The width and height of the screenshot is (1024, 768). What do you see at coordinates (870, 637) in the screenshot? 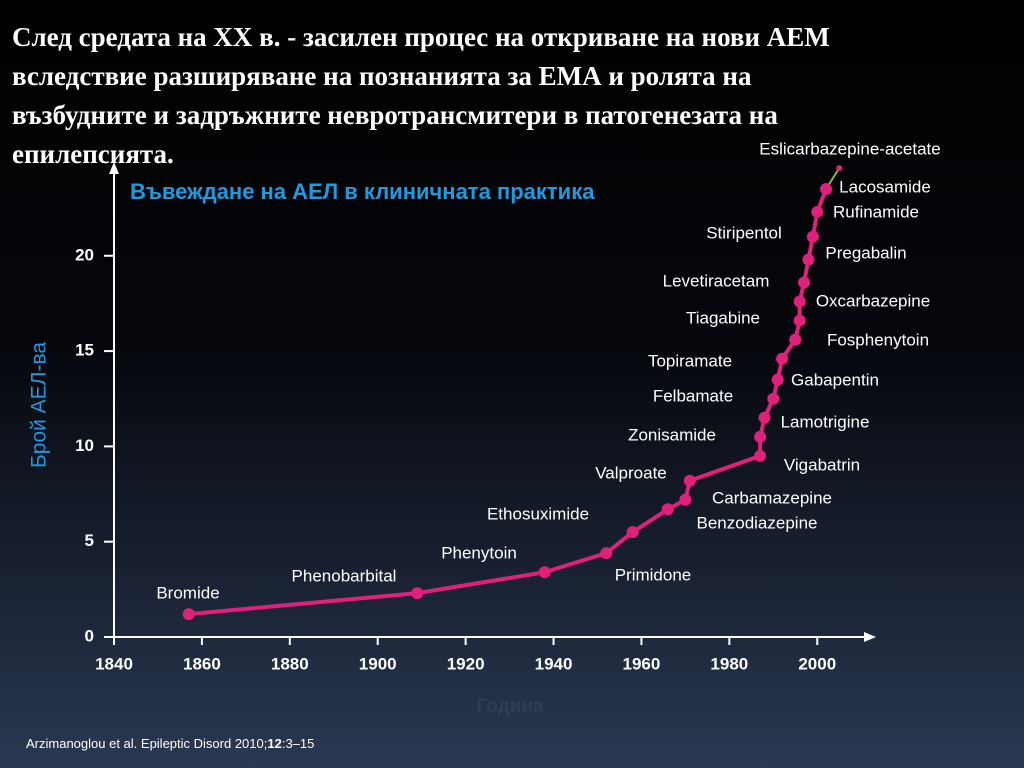
I see `x-axis-arrow` at bounding box center [870, 637].